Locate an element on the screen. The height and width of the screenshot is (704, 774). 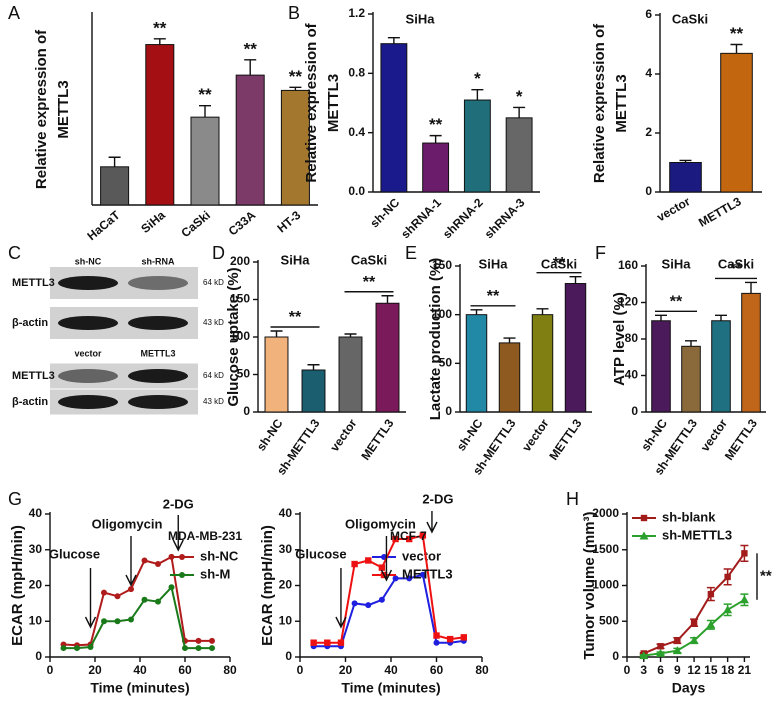
x-tick-label: C33A is located at coordinates (242, 223).